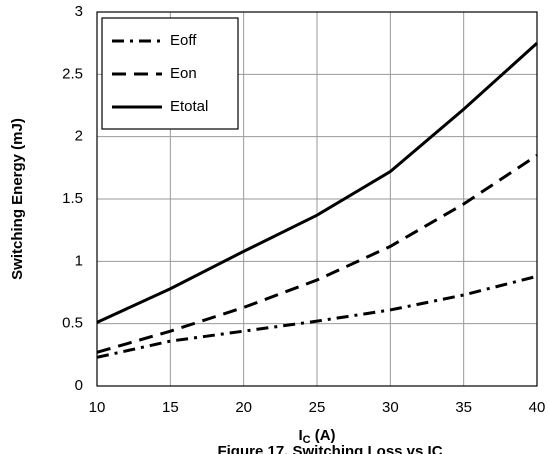  I want to click on x-axis-label-main: I, so click(300, 435).